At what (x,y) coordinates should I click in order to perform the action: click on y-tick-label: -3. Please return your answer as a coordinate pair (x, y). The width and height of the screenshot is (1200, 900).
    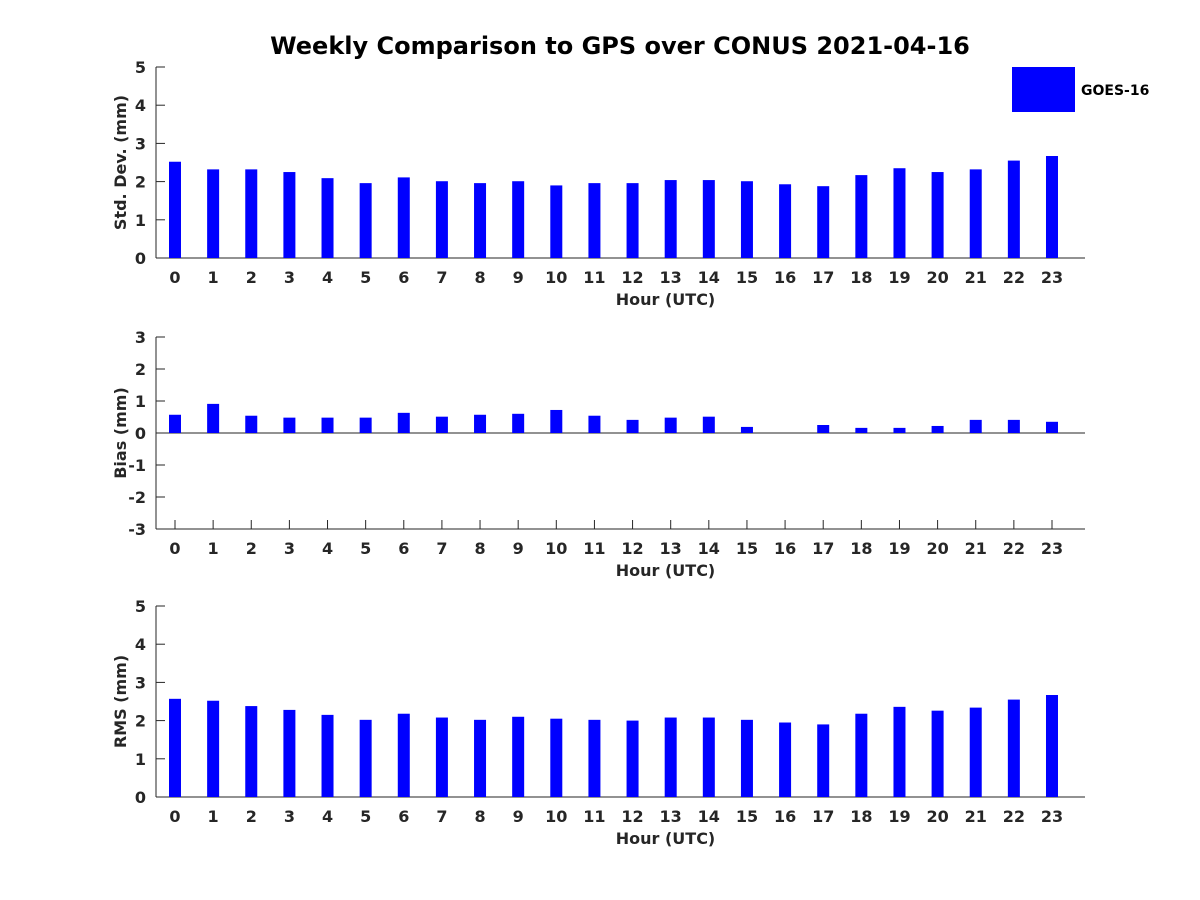
    Looking at the image, I should click on (137, 529).